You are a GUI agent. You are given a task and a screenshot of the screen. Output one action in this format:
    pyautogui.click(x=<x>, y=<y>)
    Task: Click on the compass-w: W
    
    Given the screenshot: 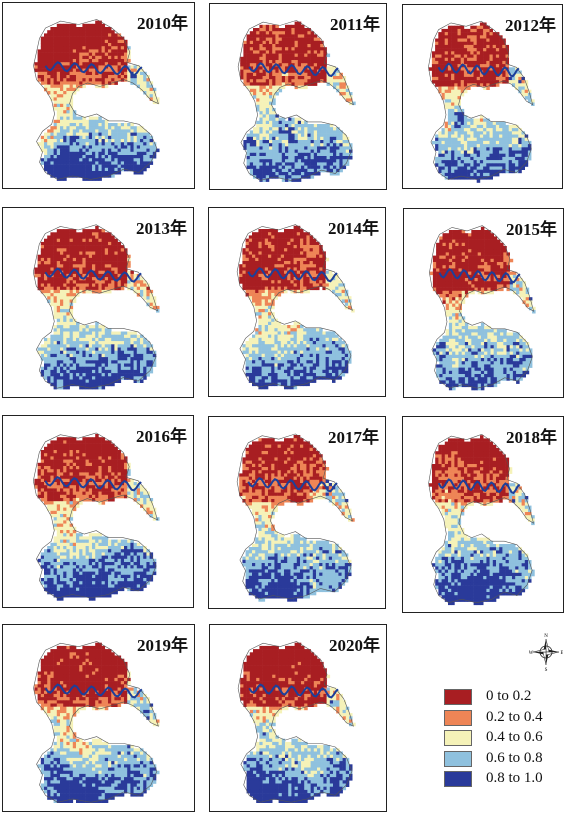 What is the action you would take?
    pyautogui.click(x=531, y=653)
    